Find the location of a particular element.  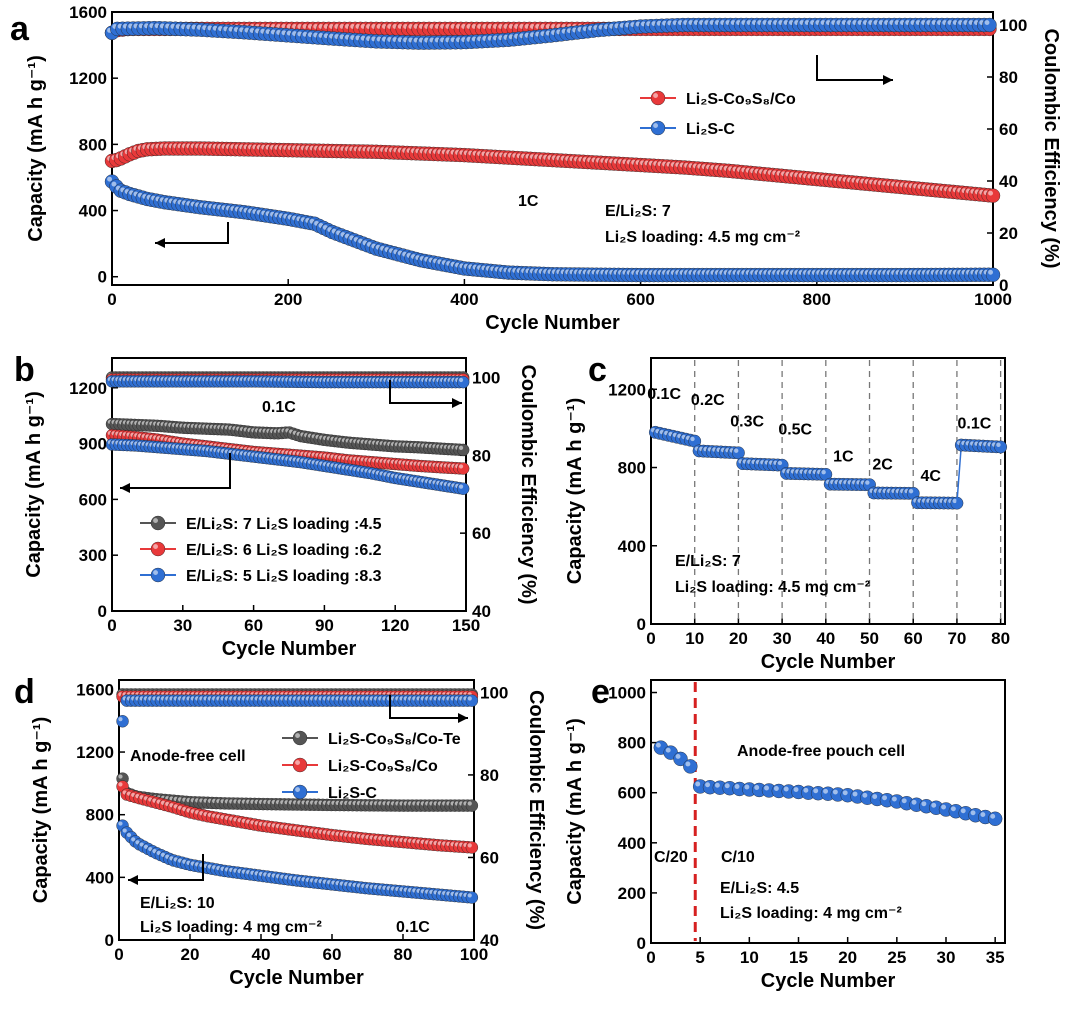

d-red-point is located at coordinates (472, 847).